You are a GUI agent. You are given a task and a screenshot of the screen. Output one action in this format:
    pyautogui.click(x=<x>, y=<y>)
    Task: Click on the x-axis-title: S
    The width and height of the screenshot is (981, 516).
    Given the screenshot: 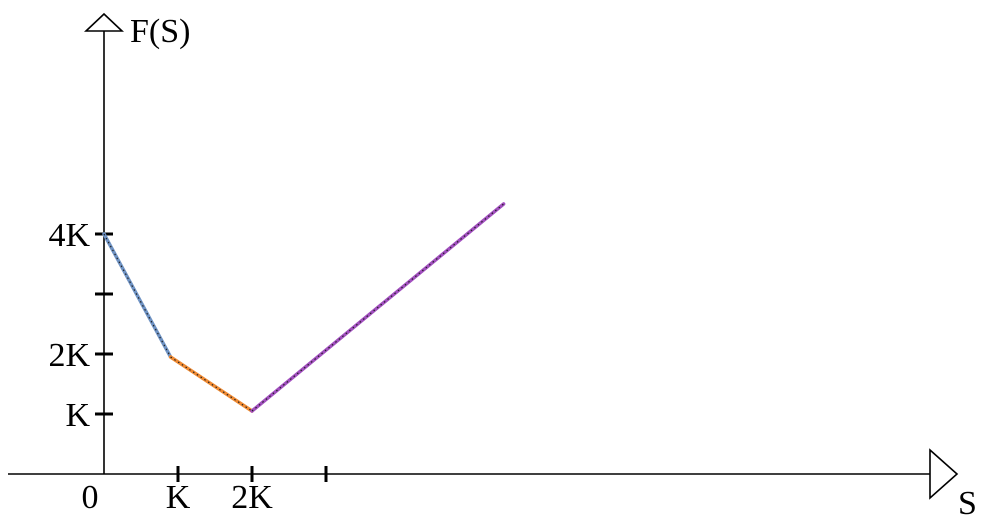 What is the action you would take?
    pyautogui.click(x=967, y=500)
    